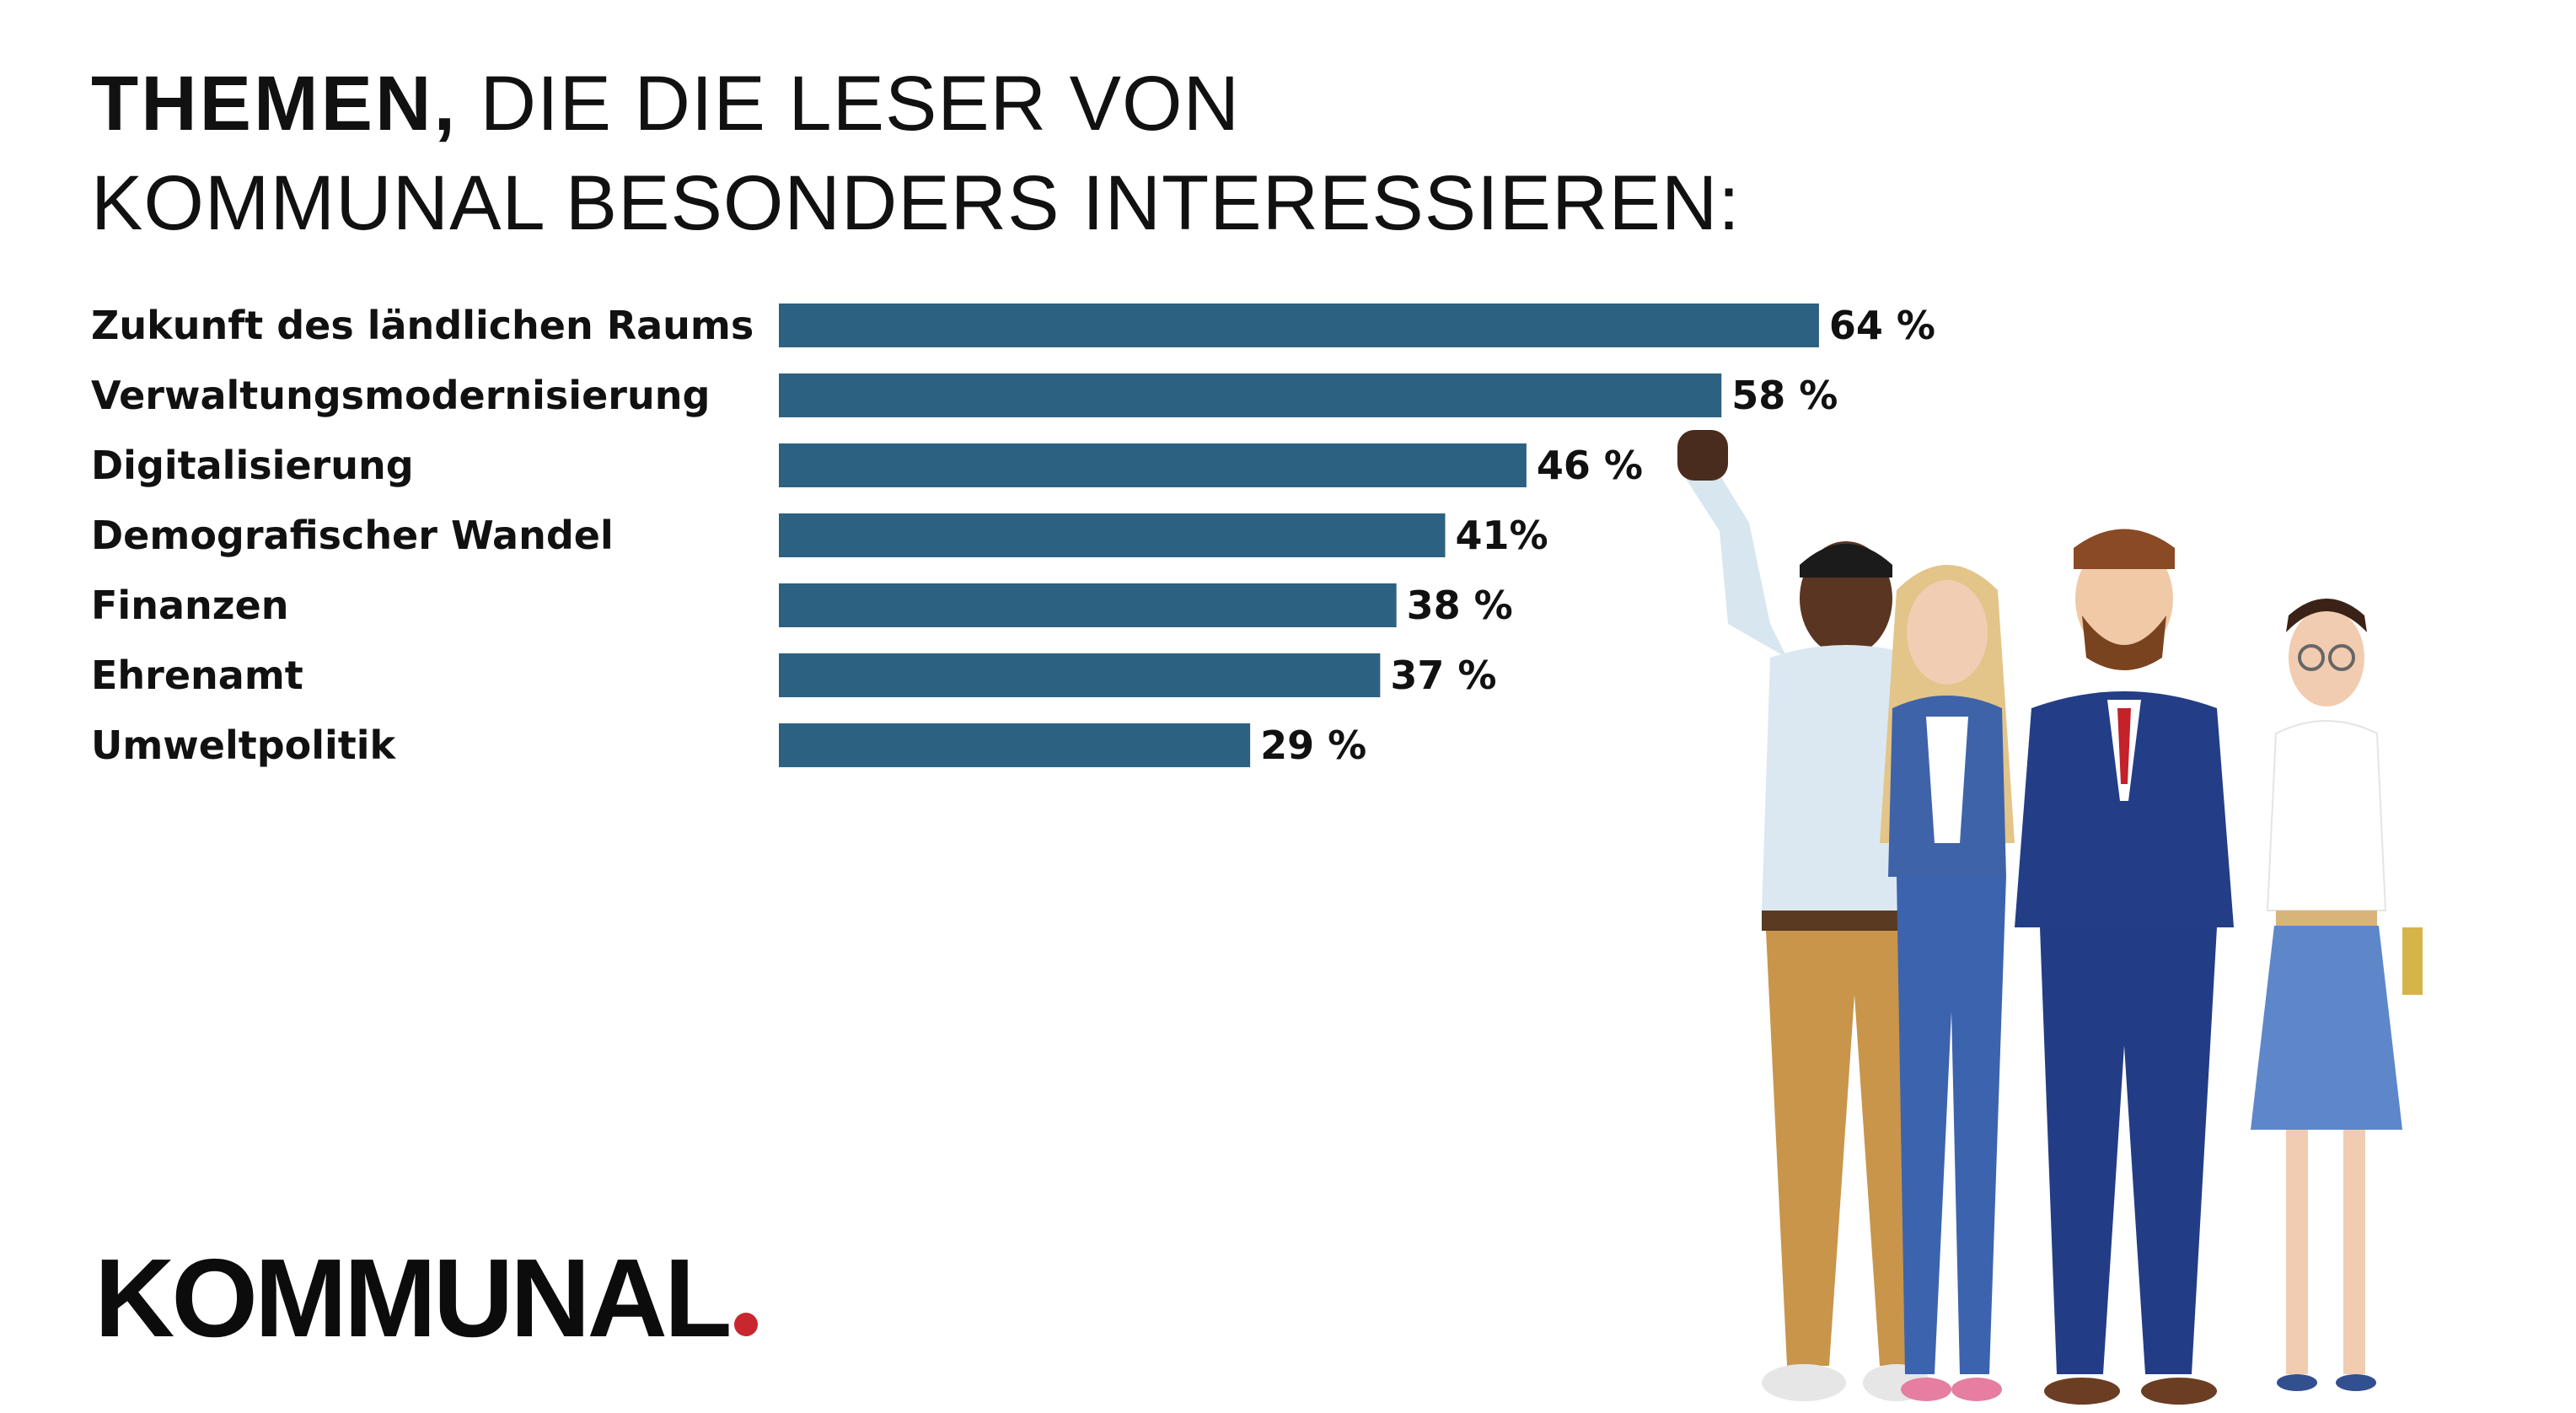 The height and width of the screenshot is (1413, 2576). Describe the element at coordinates (1443, 676) in the screenshot. I see `value-label: 37 %` at that location.